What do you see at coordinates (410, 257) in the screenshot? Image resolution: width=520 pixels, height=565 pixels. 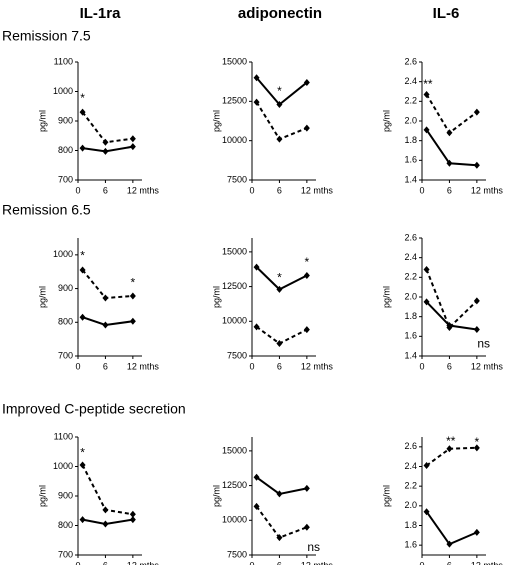 I see `y-tick-label: 2.4` at bounding box center [410, 257].